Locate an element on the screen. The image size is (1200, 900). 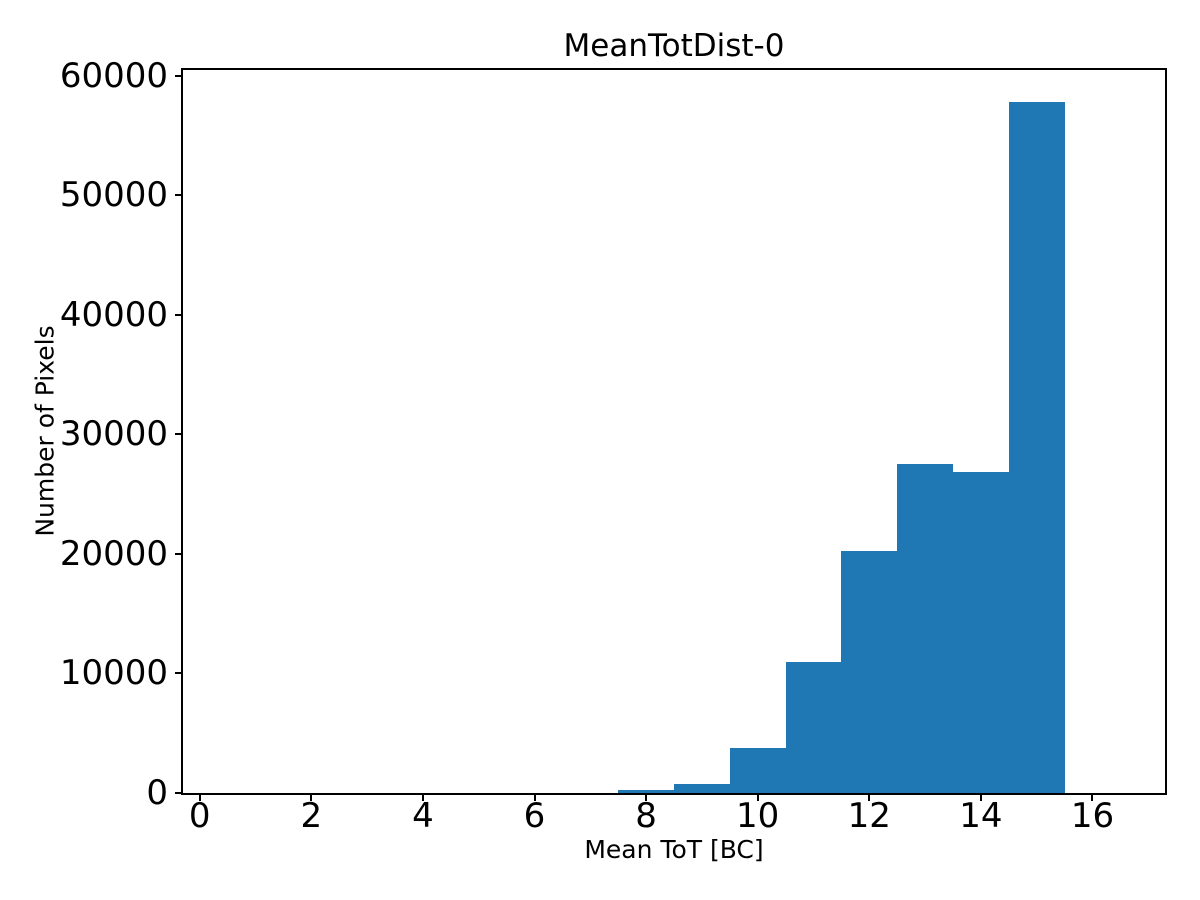
x-tick-label: 16 is located at coordinates (1092, 816).